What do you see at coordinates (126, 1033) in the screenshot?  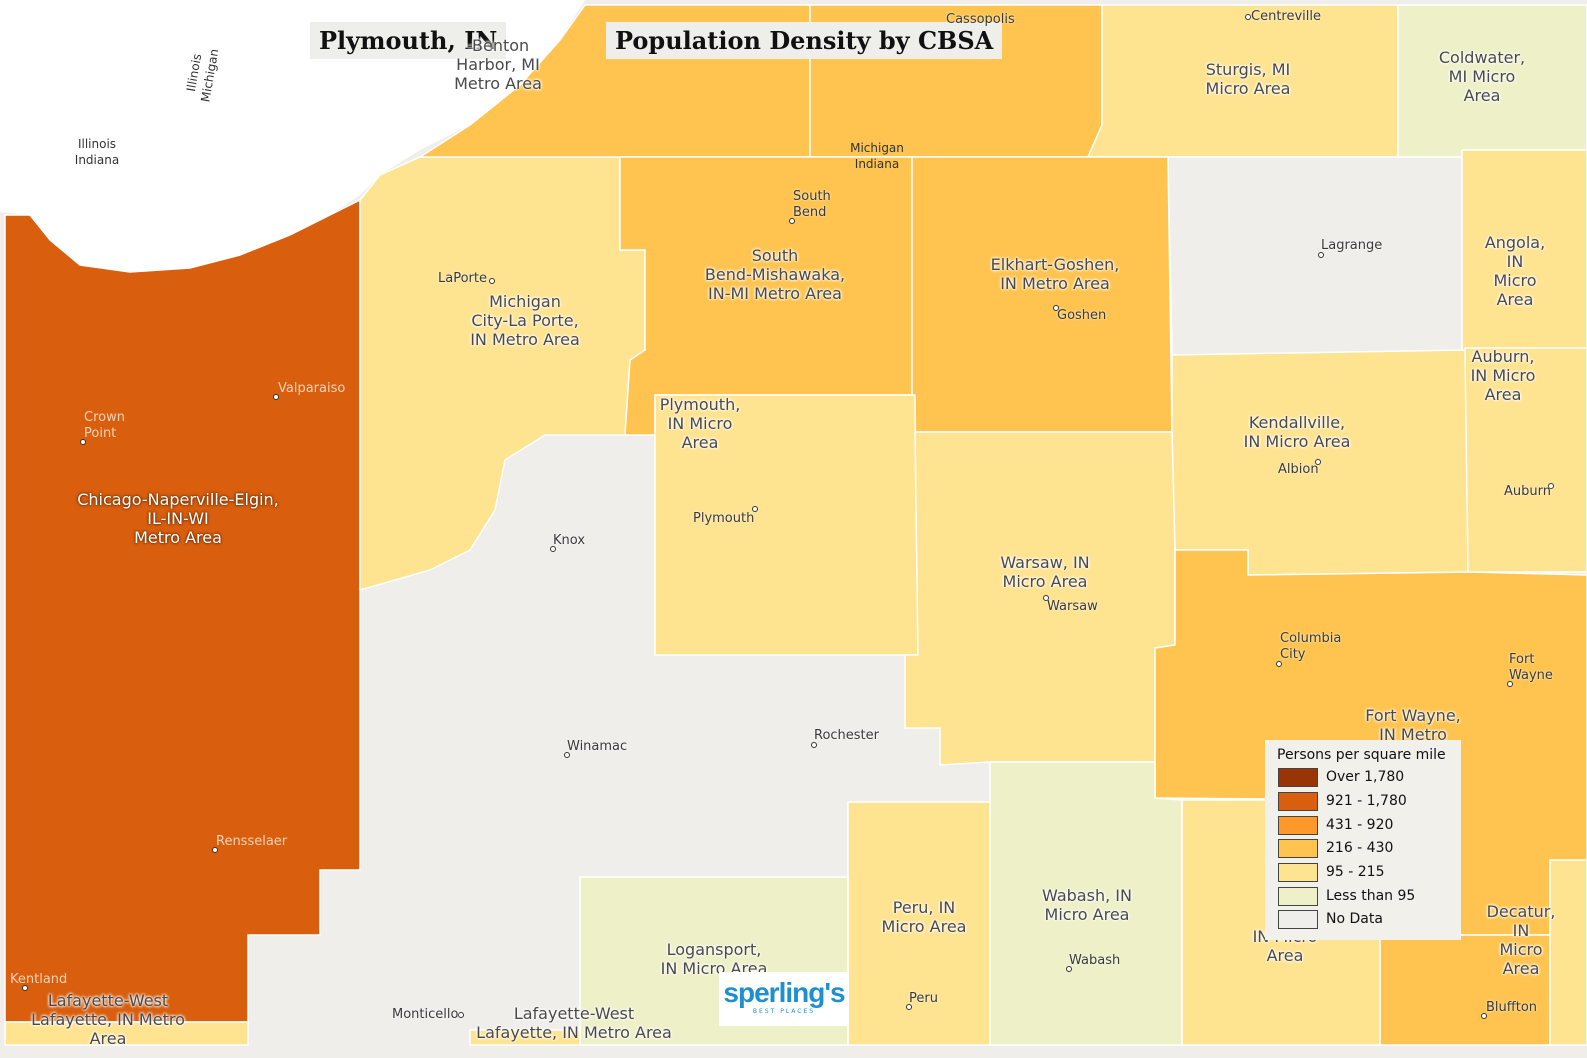 I see `region-lafayette-left` at bounding box center [126, 1033].